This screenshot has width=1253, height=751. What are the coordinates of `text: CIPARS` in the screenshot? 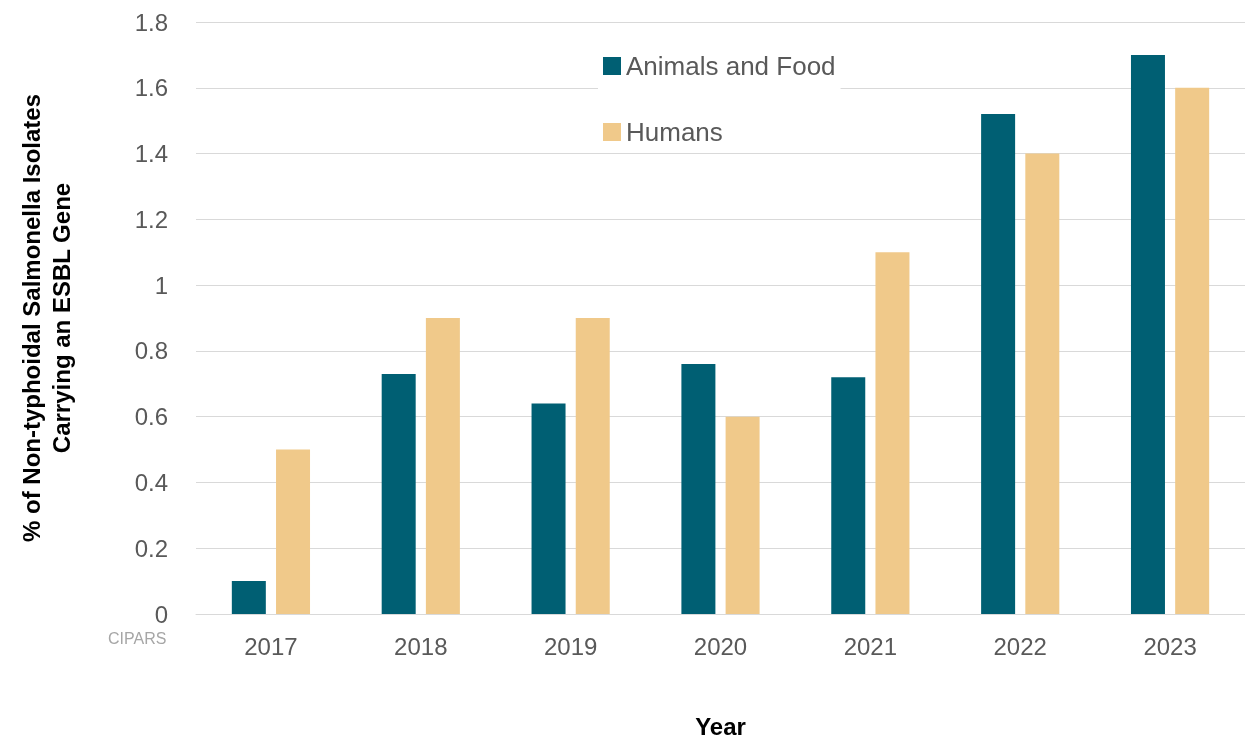 It's located at (137, 638).